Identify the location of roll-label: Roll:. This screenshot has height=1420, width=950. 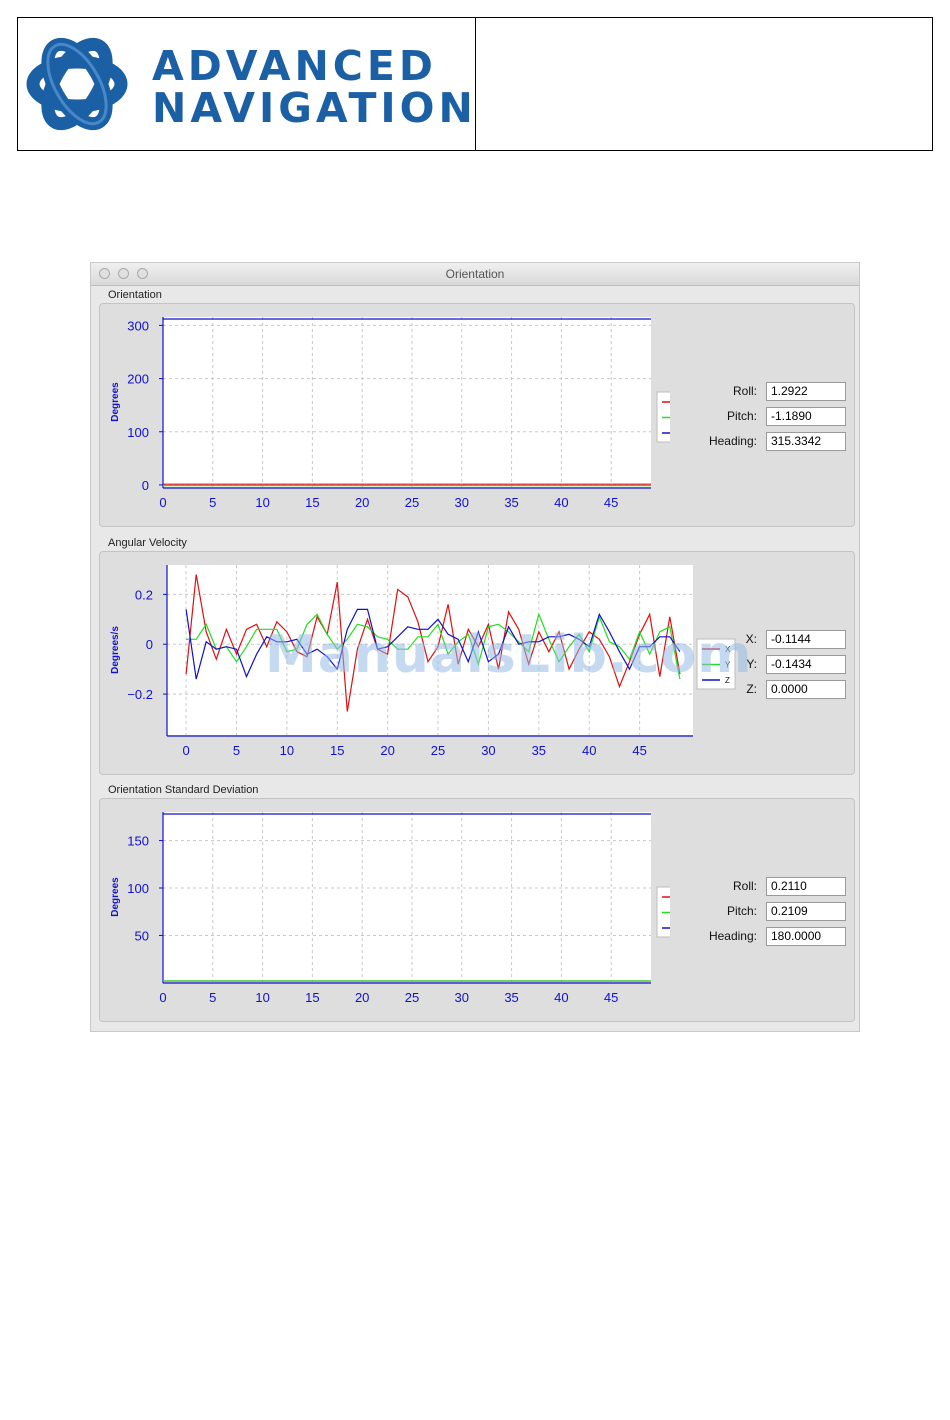
(744, 391).